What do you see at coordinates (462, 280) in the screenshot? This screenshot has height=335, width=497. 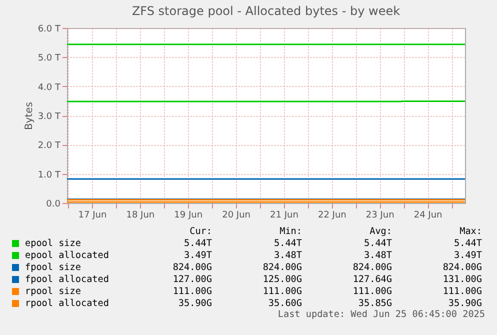 I see `text: 131.00G` at bounding box center [462, 280].